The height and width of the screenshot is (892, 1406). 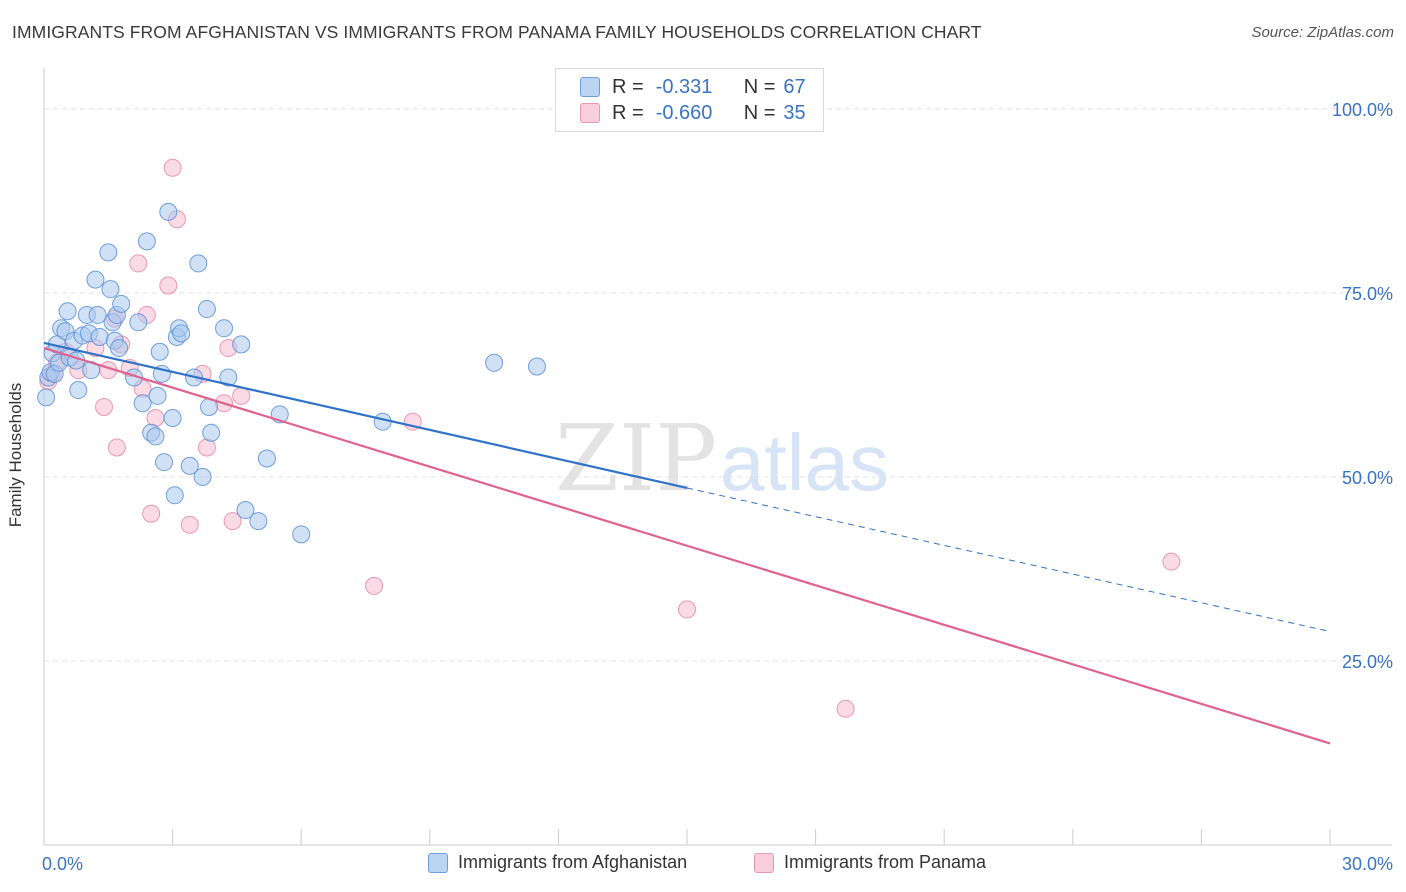 I want to click on afghanistan-trendline-extension, so click(x=1008, y=559).